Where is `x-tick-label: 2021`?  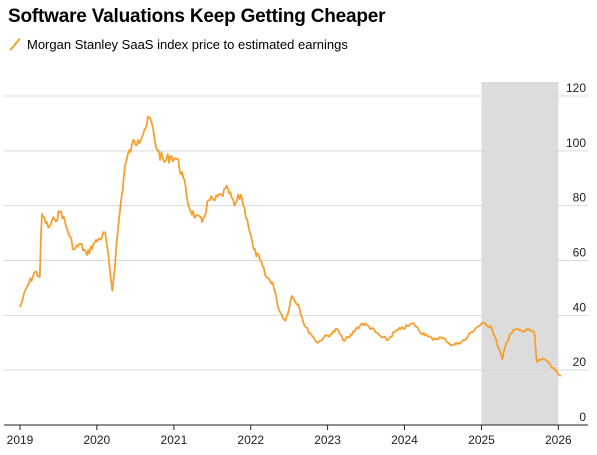 x-tick-label: 2021 is located at coordinates (174, 440).